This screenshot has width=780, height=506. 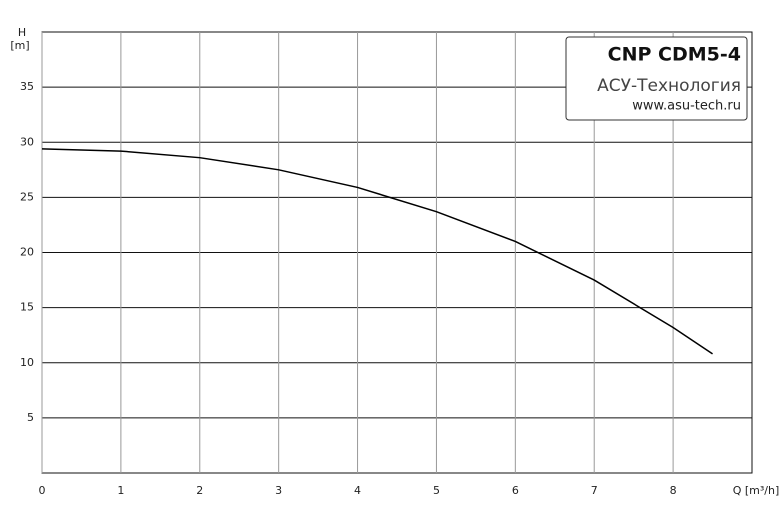 What do you see at coordinates (357, 490) in the screenshot?
I see `x-tick-label: 4` at bounding box center [357, 490].